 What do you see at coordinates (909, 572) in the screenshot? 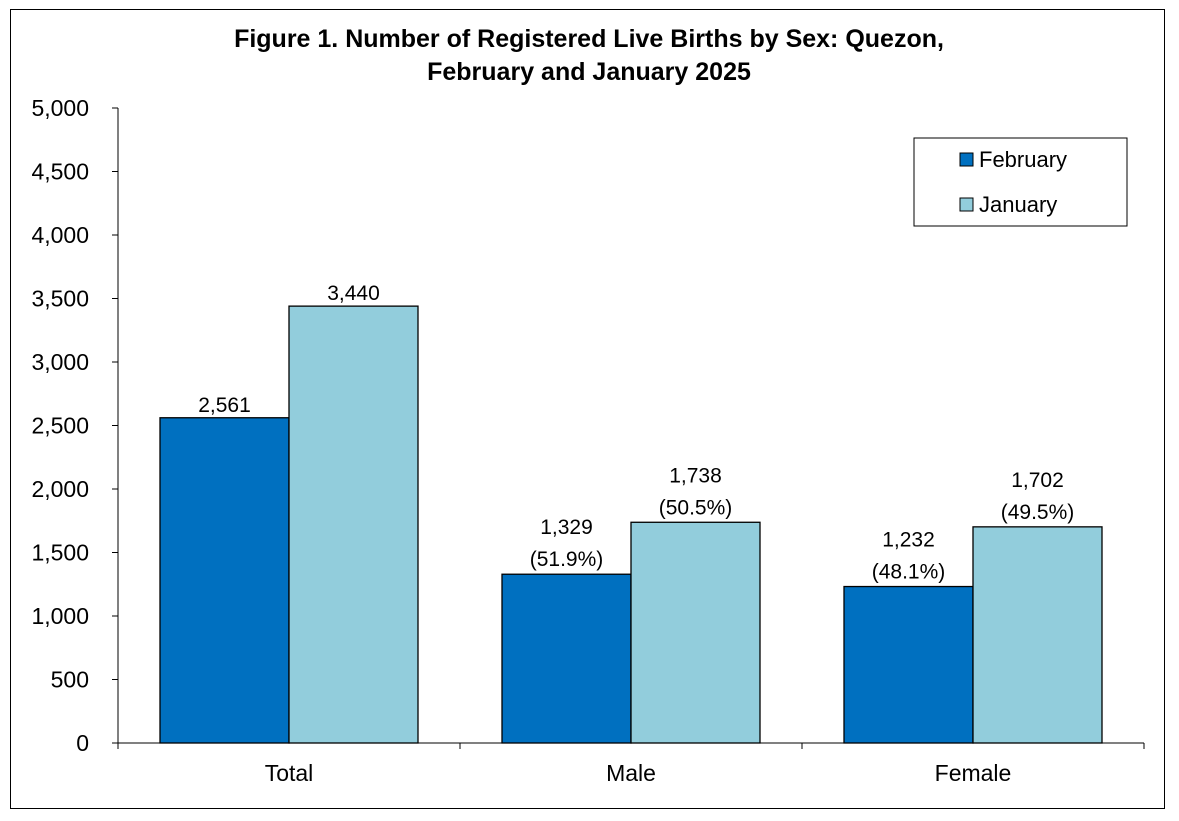
I see `data-label-percent: (48.1%)` at bounding box center [909, 572].